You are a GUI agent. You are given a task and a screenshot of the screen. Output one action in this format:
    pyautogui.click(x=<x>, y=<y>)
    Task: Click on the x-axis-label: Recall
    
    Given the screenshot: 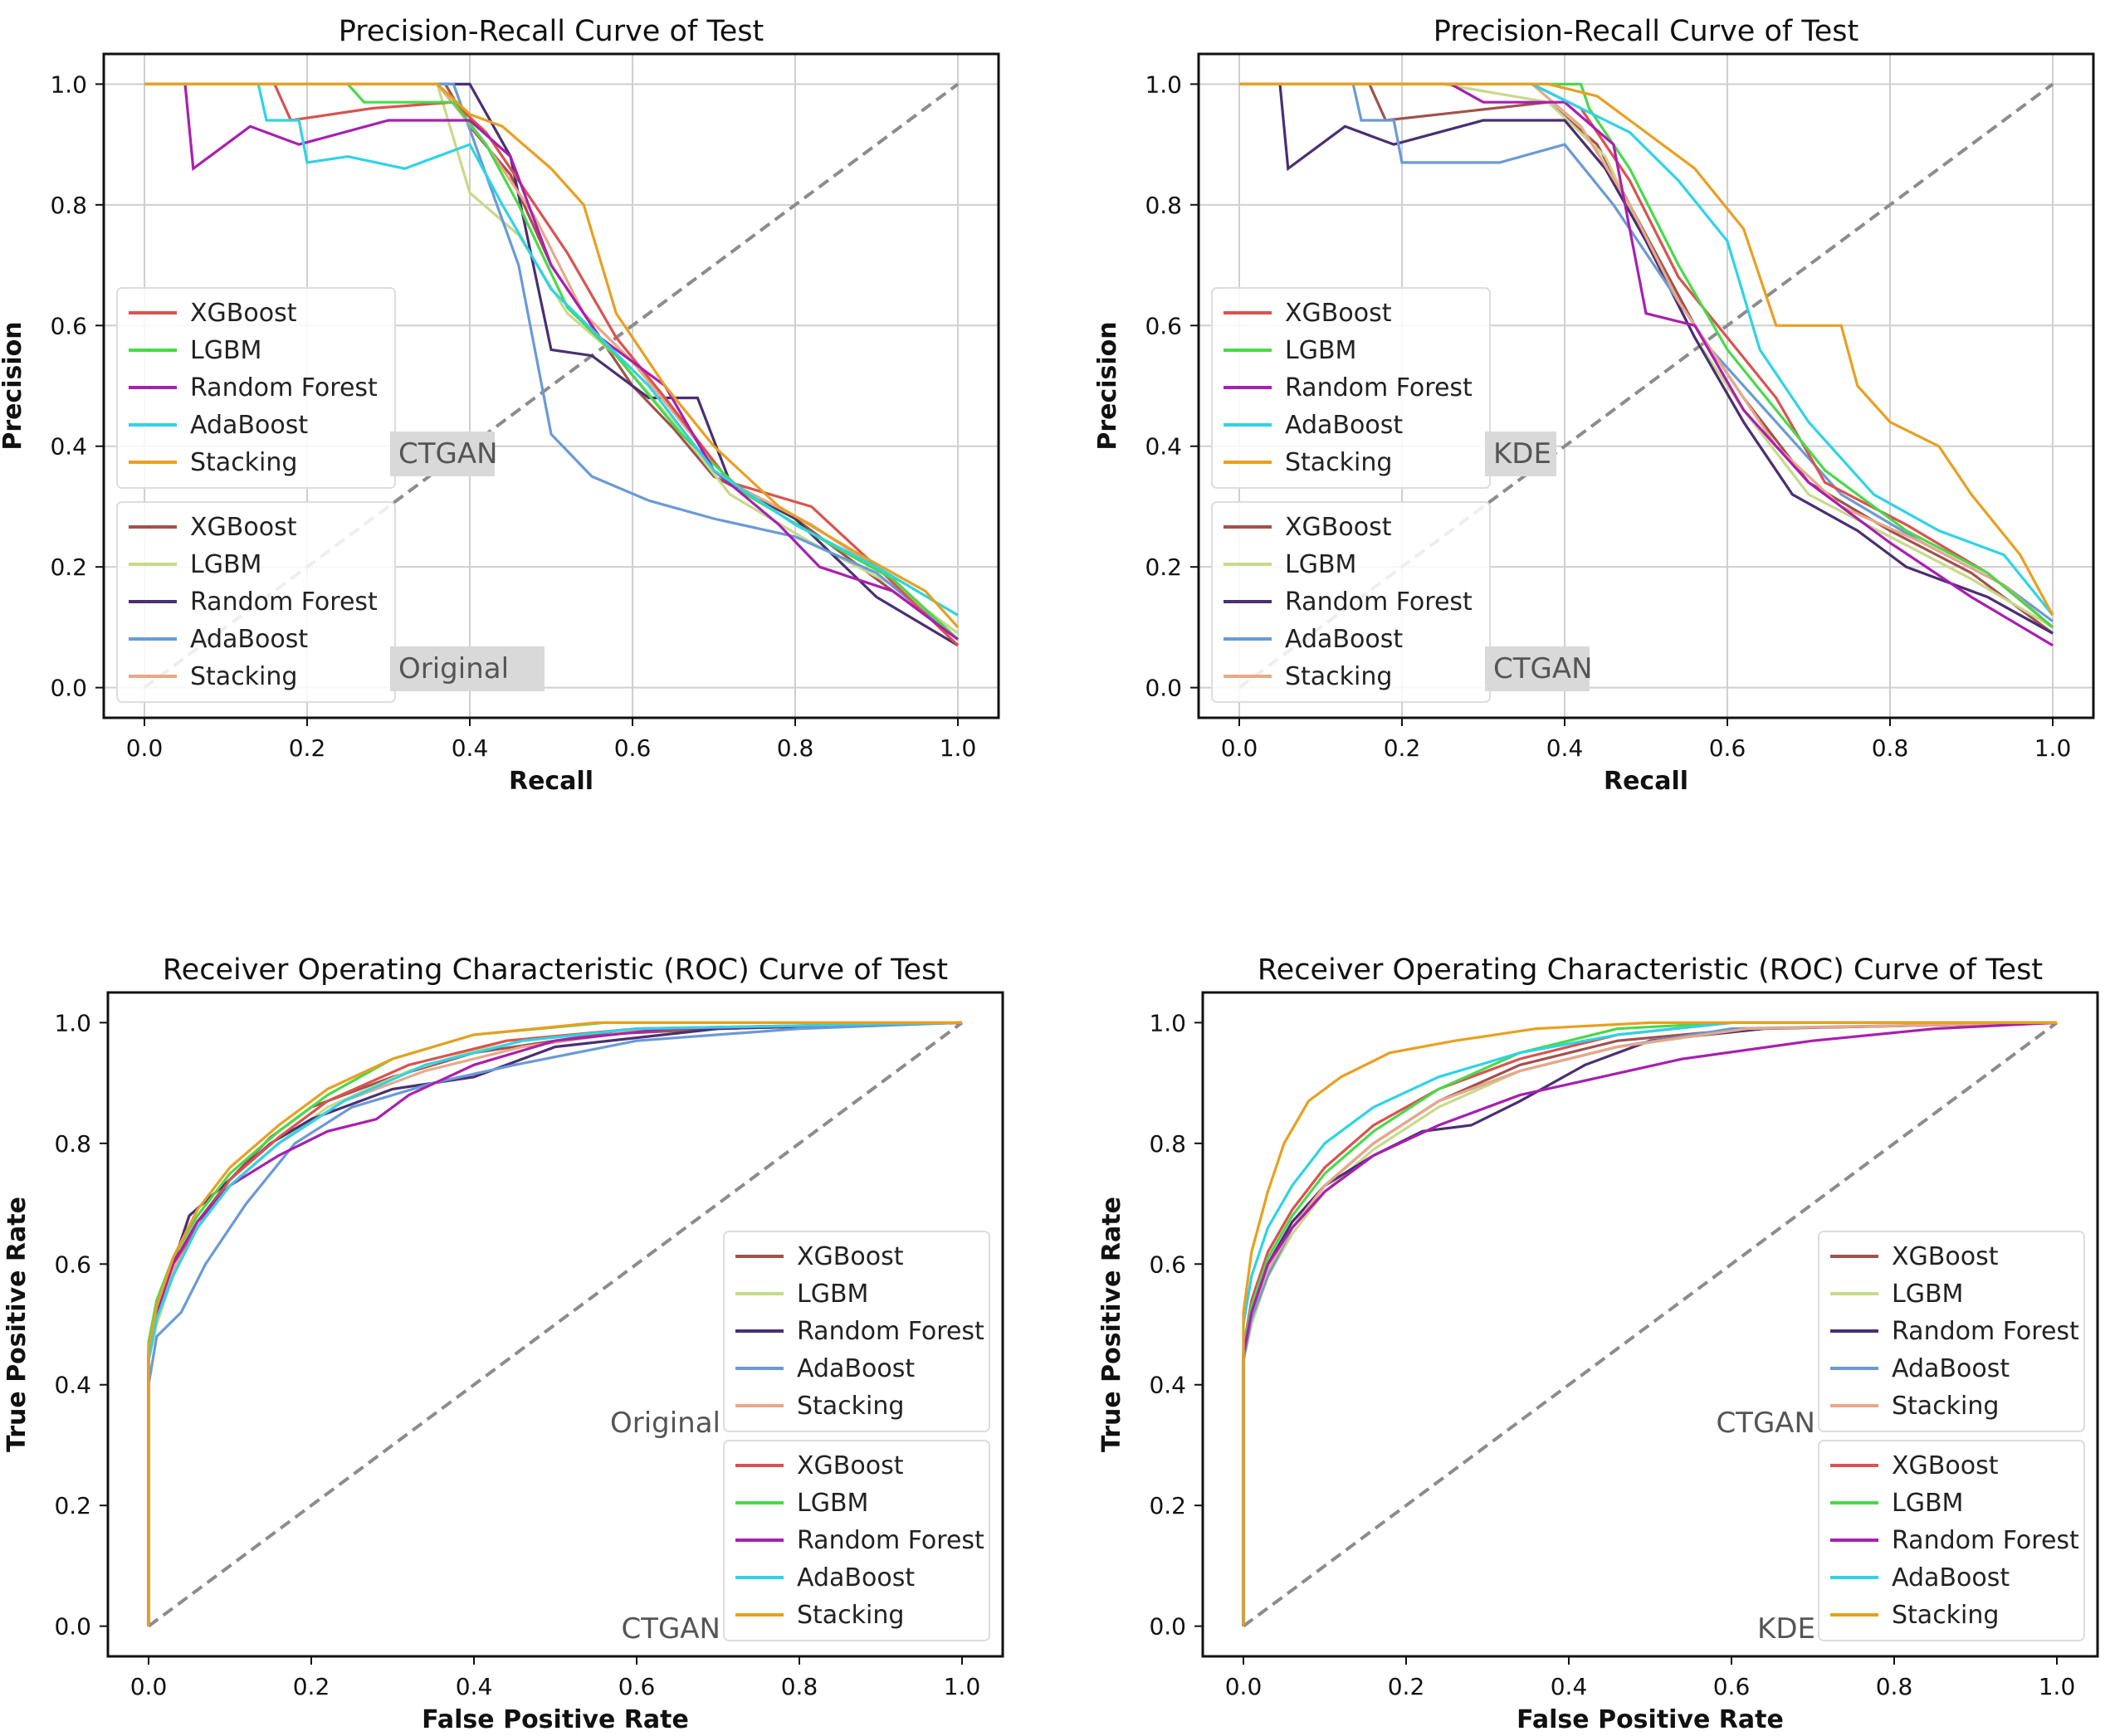 What is the action you would take?
    pyautogui.click(x=551, y=781)
    